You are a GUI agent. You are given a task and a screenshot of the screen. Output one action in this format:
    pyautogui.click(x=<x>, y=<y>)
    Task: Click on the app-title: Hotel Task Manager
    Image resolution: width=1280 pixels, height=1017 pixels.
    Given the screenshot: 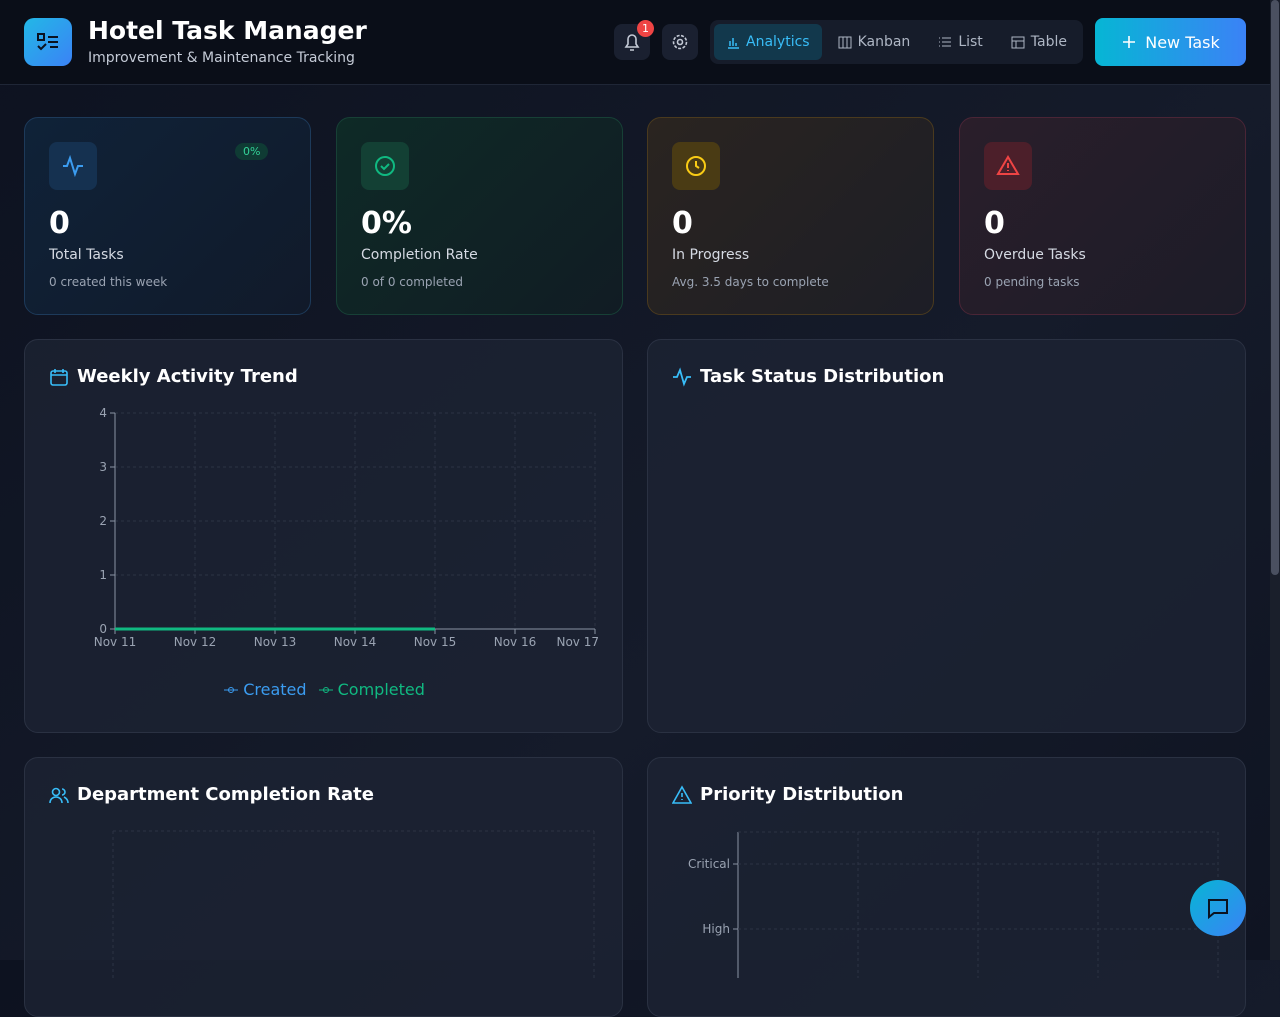 What is the action you would take?
    pyautogui.click(x=227, y=30)
    